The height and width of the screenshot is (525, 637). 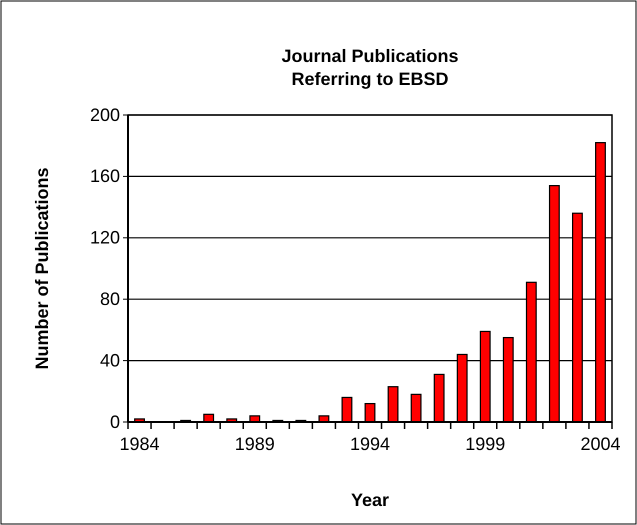 What do you see at coordinates (110, 298) in the screenshot?
I see `y-tick-label: 80` at bounding box center [110, 298].